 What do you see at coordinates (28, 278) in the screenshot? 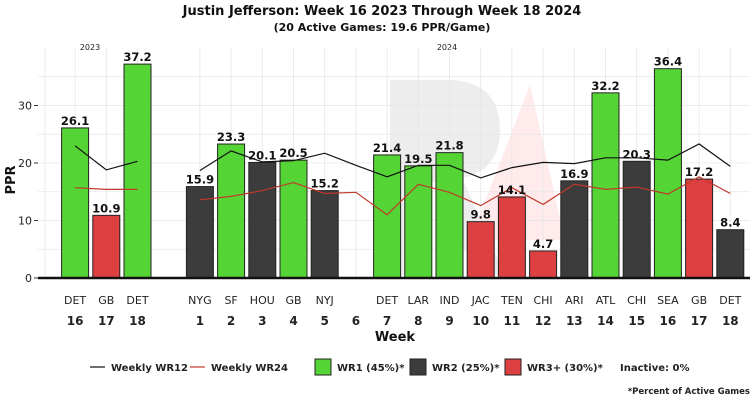
I see `y-tick-label-0: 0` at bounding box center [28, 278].